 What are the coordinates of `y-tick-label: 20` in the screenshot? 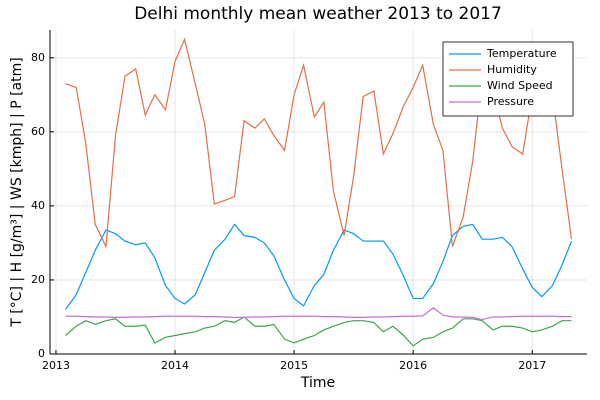 It's located at (38, 279).